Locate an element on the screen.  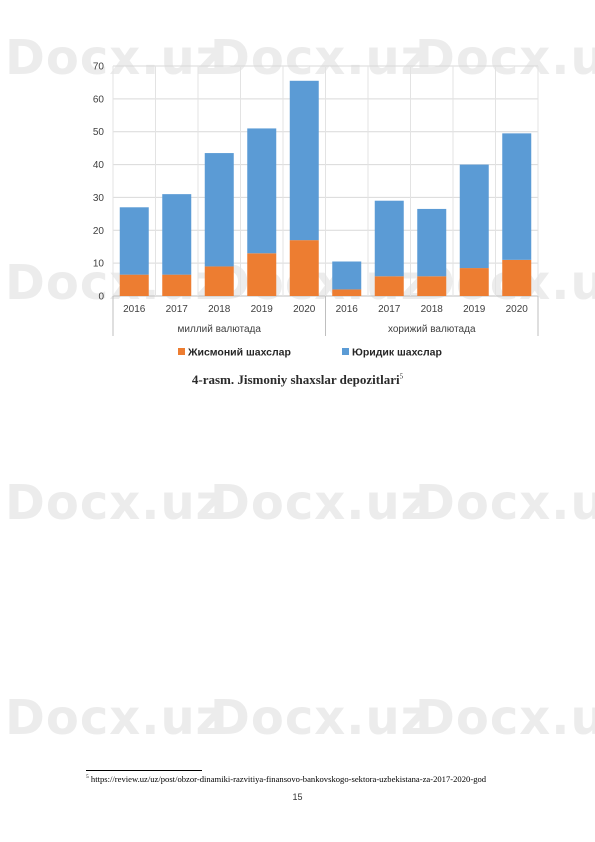
legend-label: Жисмоний шахслар is located at coordinates (239, 353).